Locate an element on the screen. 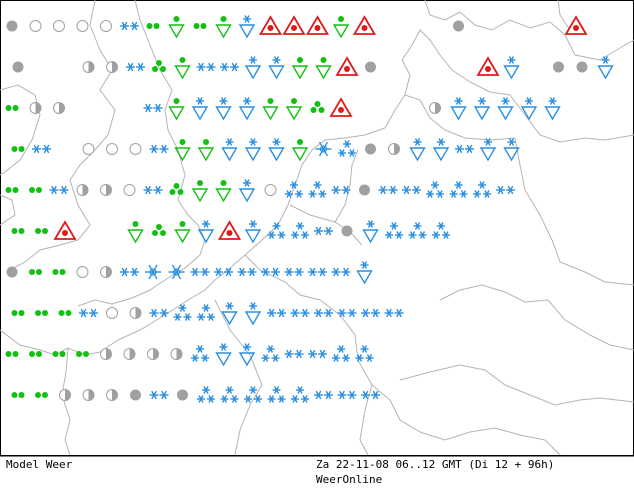  hail-shower-icon is located at coordinates (159, 230).